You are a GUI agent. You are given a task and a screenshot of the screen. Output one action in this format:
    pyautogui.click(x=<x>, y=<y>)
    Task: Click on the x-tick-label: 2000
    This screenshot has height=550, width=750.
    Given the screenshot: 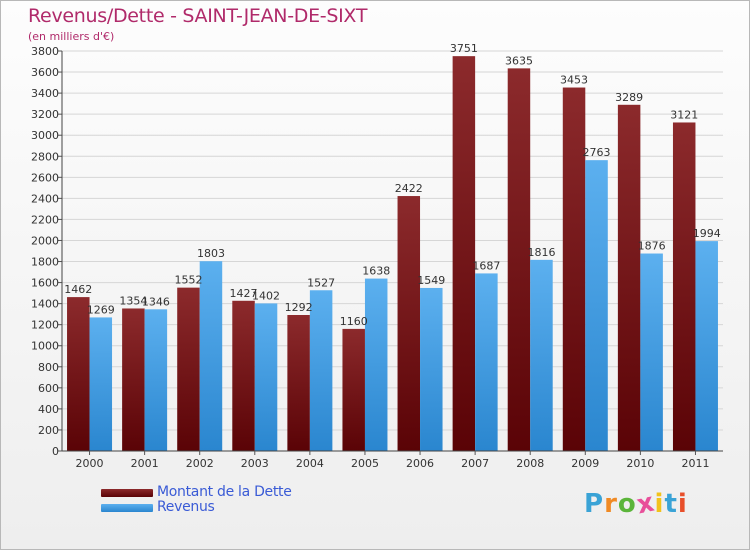 What is the action you would take?
    pyautogui.click(x=90, y=463)
    